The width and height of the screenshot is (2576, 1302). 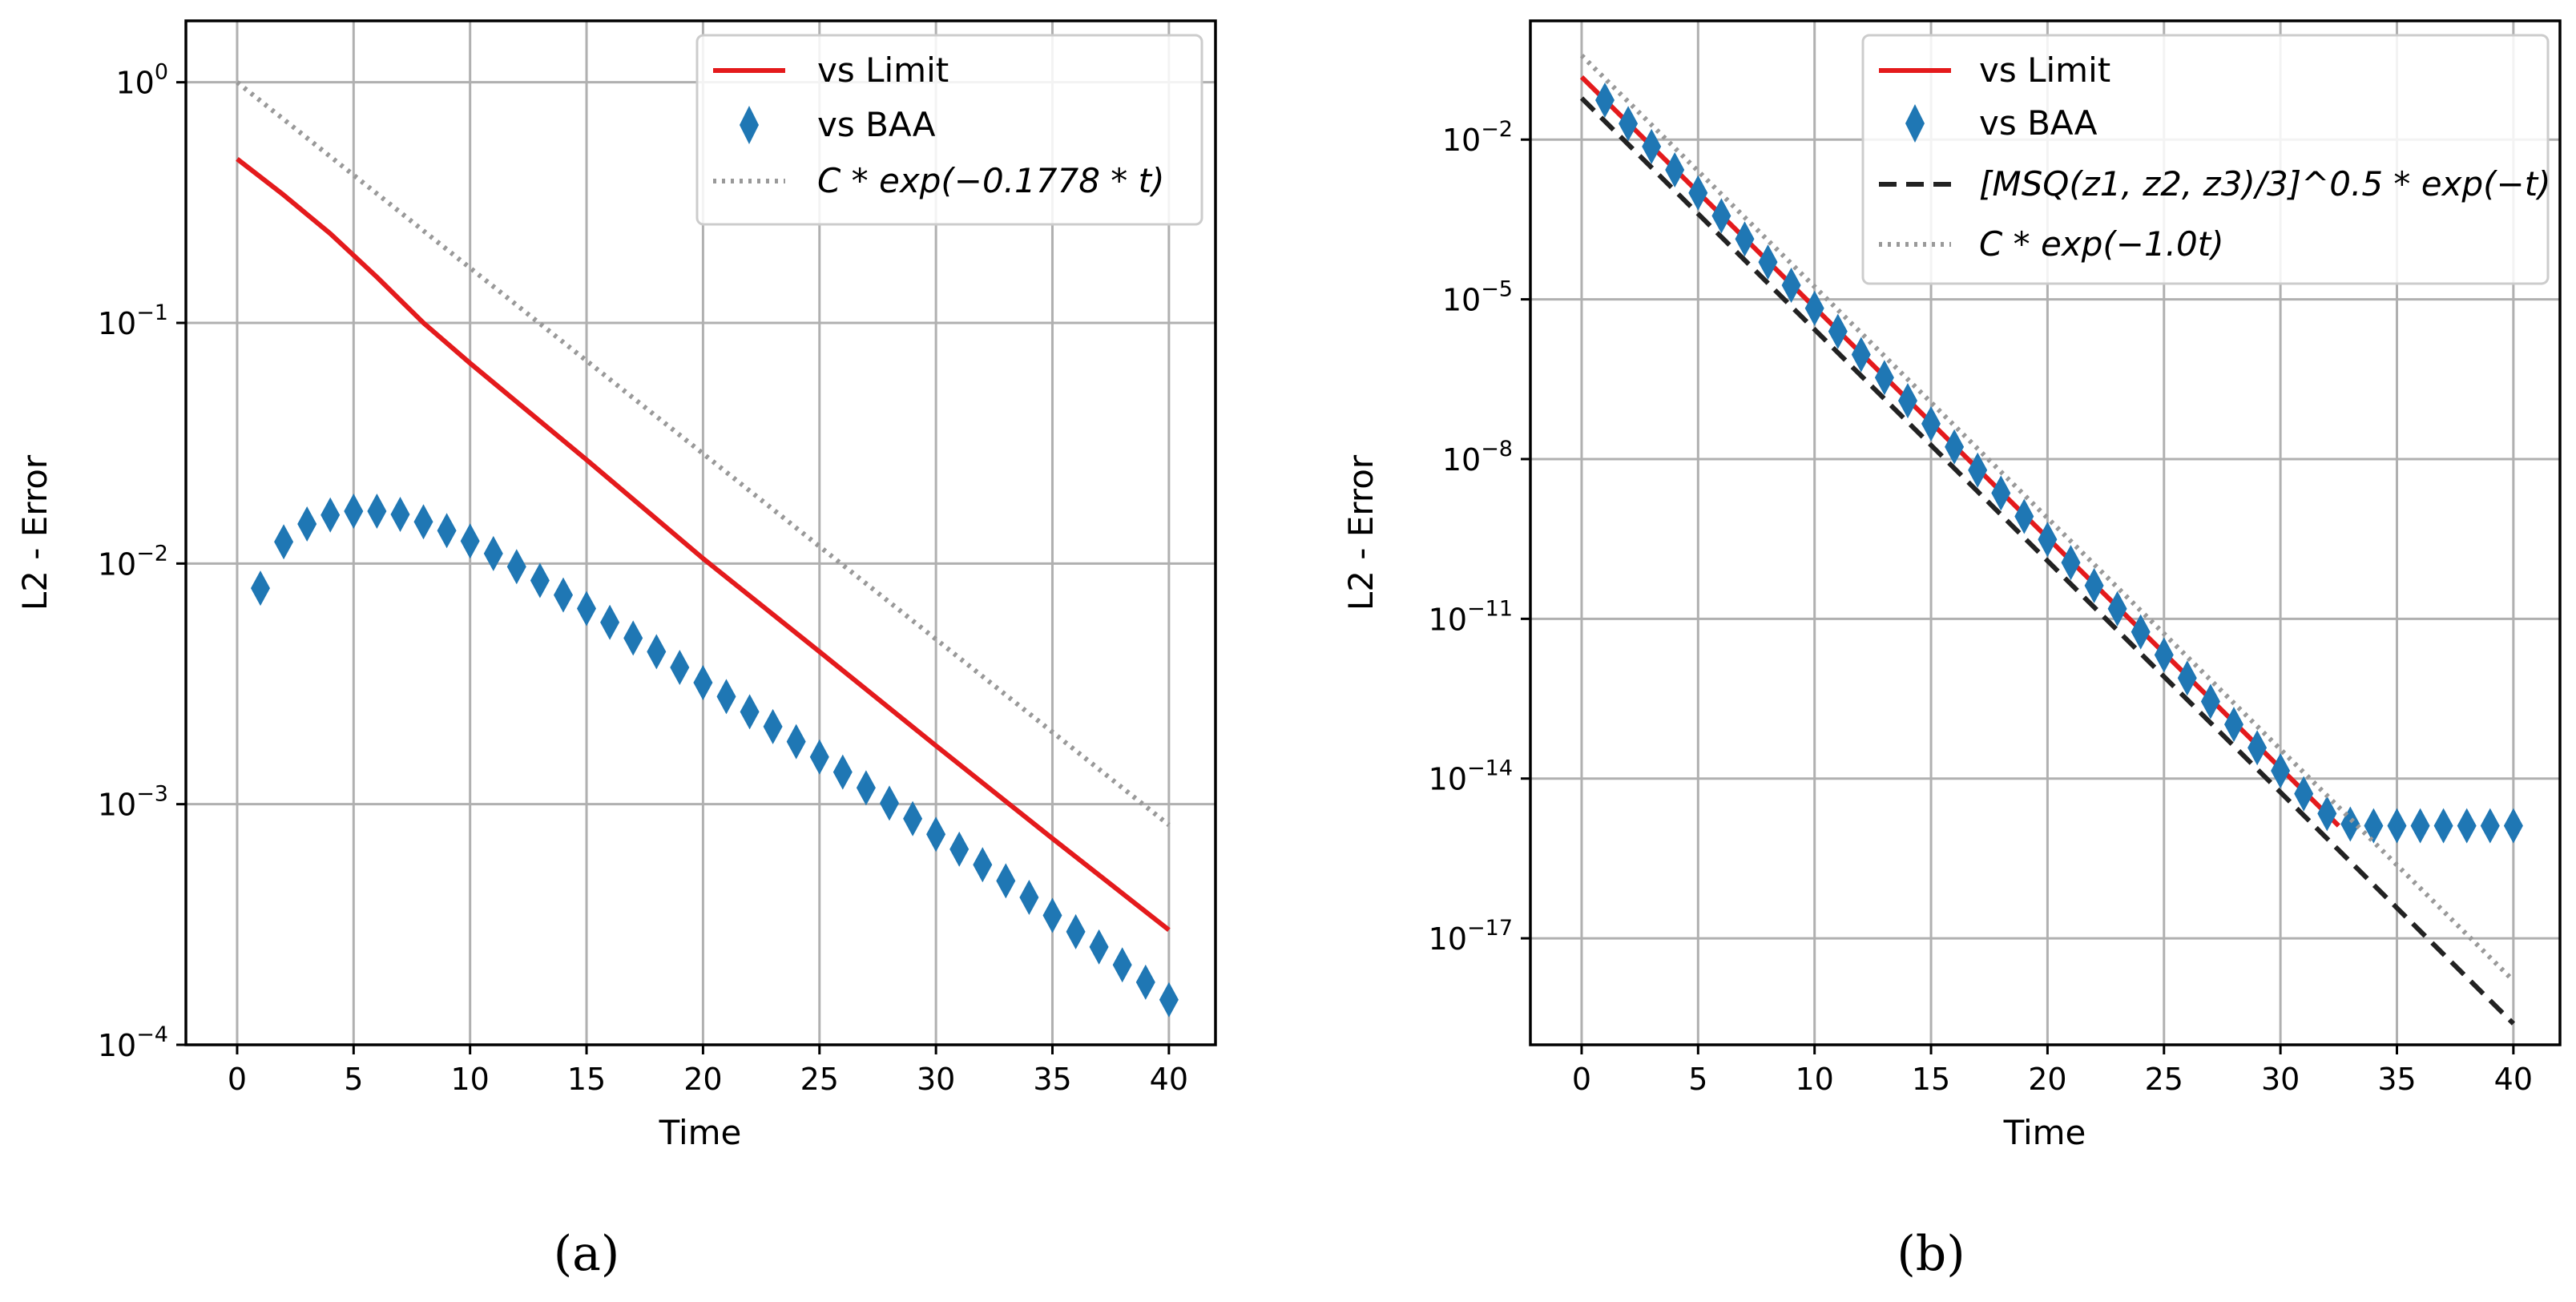 I want to click on panel-b-y-tick-label: 10⁻², so click(x=1477, y=137).